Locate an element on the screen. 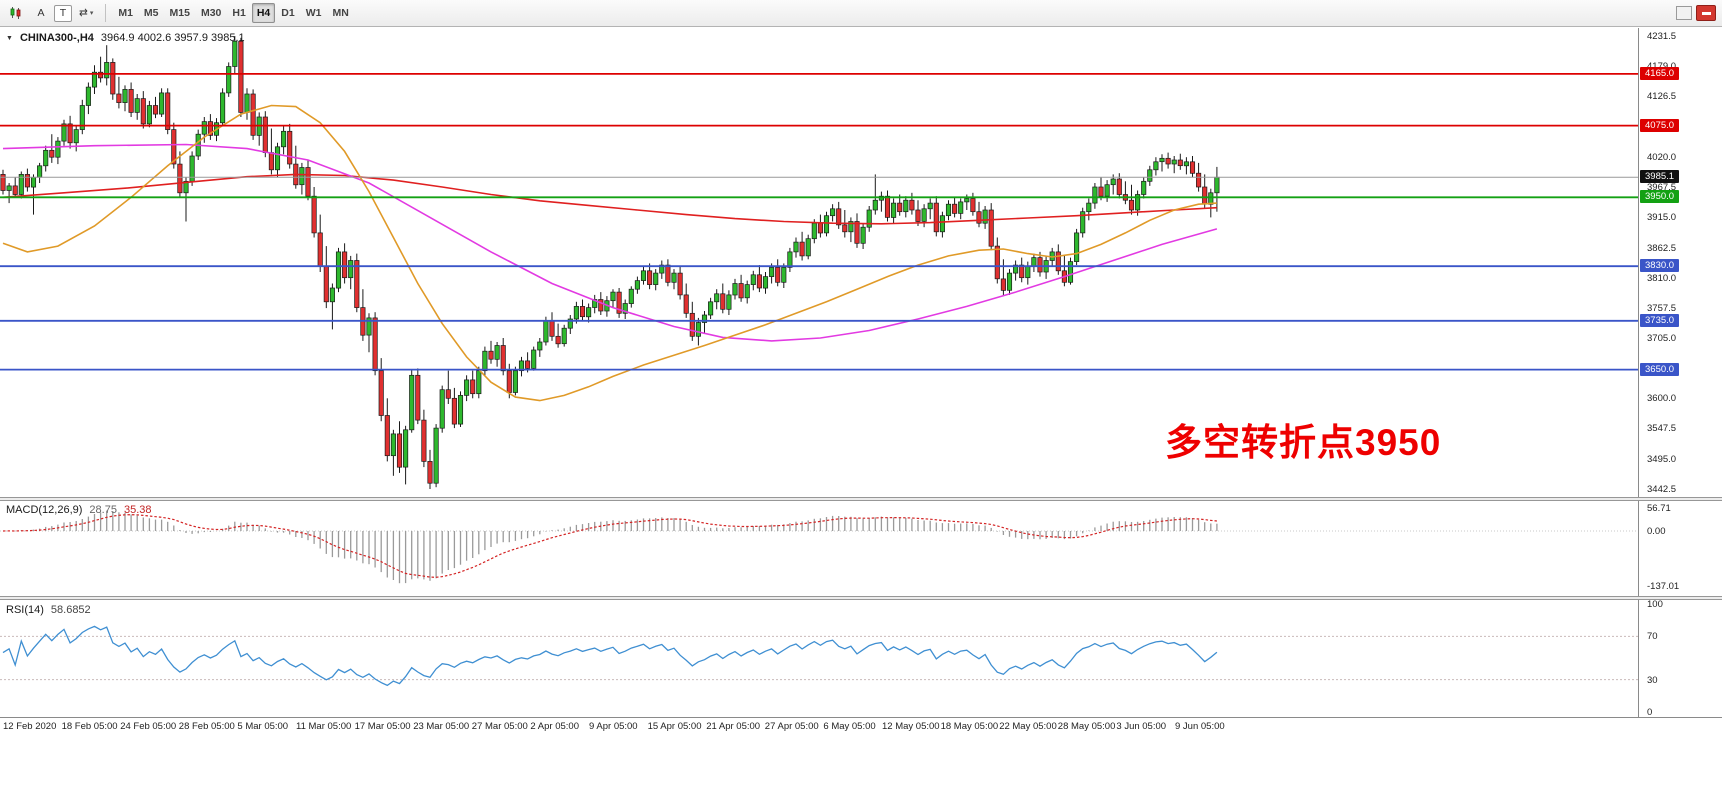 The width and height of the screenshot is (1722, 793). axis-tick-label: 3810.0 is located at coordinates (1662, 278).